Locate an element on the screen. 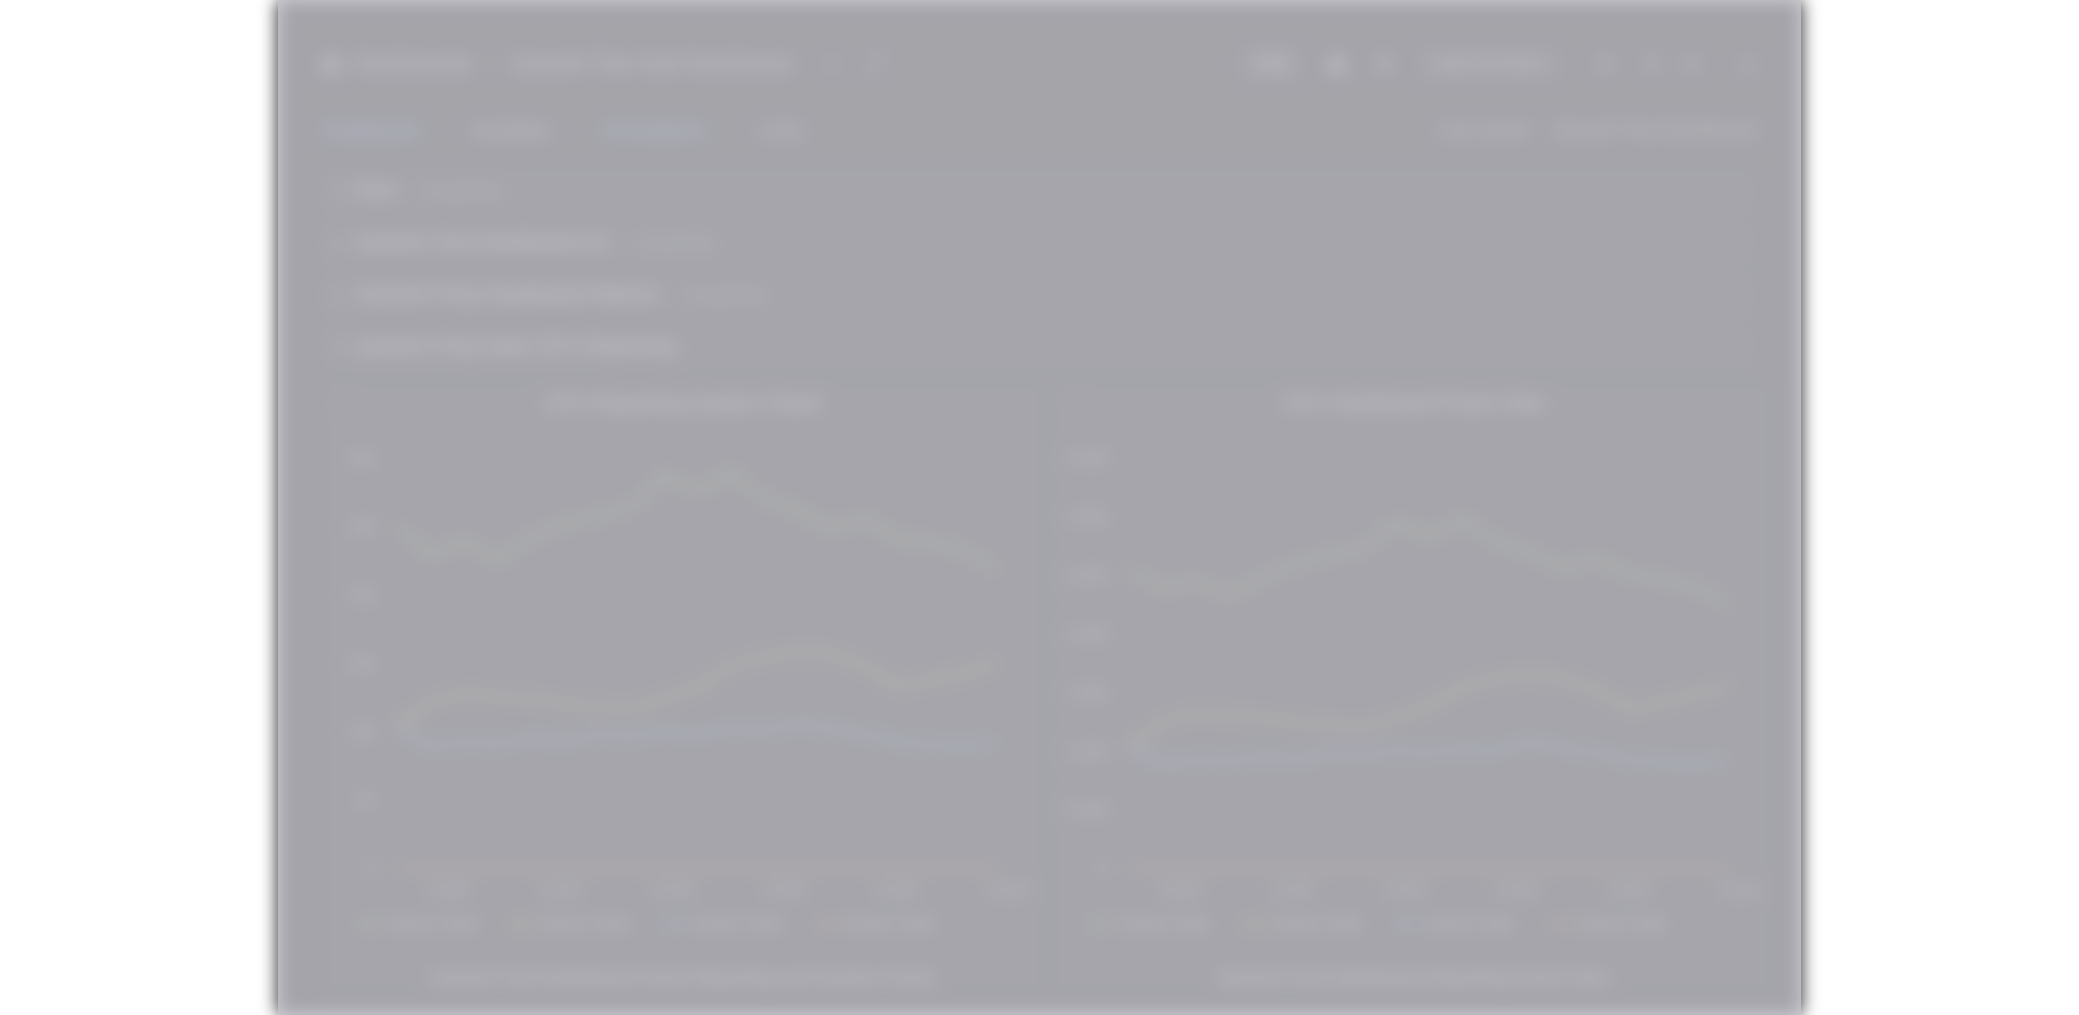 This screenshot has height=1015, width=2079. zoom-out-icon: ⊖ is located at coordinates (1606, 63).